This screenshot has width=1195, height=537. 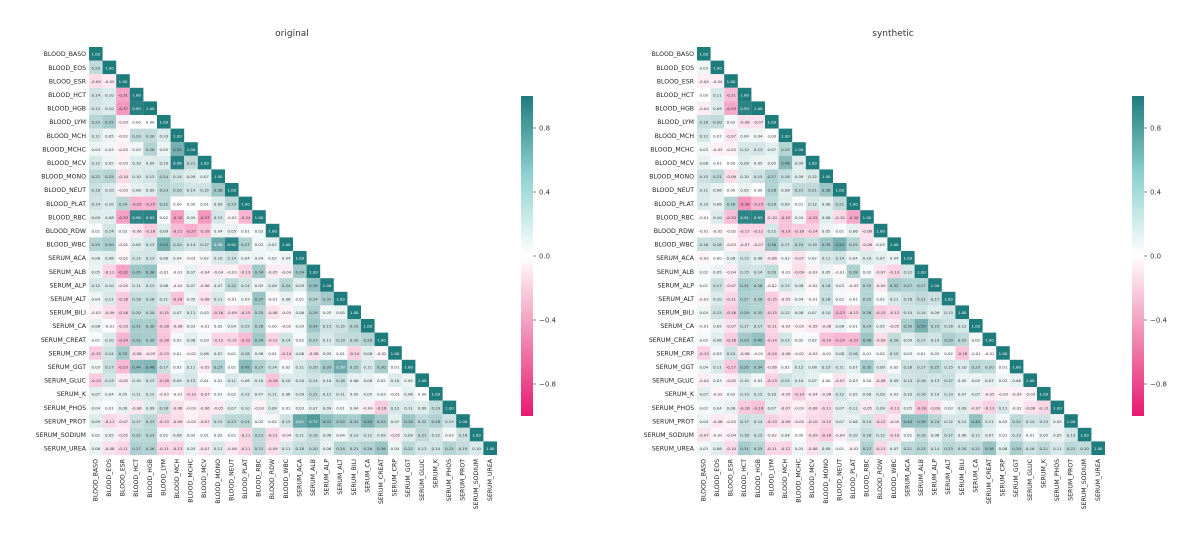 What do you see at coordinates (137, 231) in the screenshot?
I see `cell-value: -0.06` at bounding box center [137, 231].